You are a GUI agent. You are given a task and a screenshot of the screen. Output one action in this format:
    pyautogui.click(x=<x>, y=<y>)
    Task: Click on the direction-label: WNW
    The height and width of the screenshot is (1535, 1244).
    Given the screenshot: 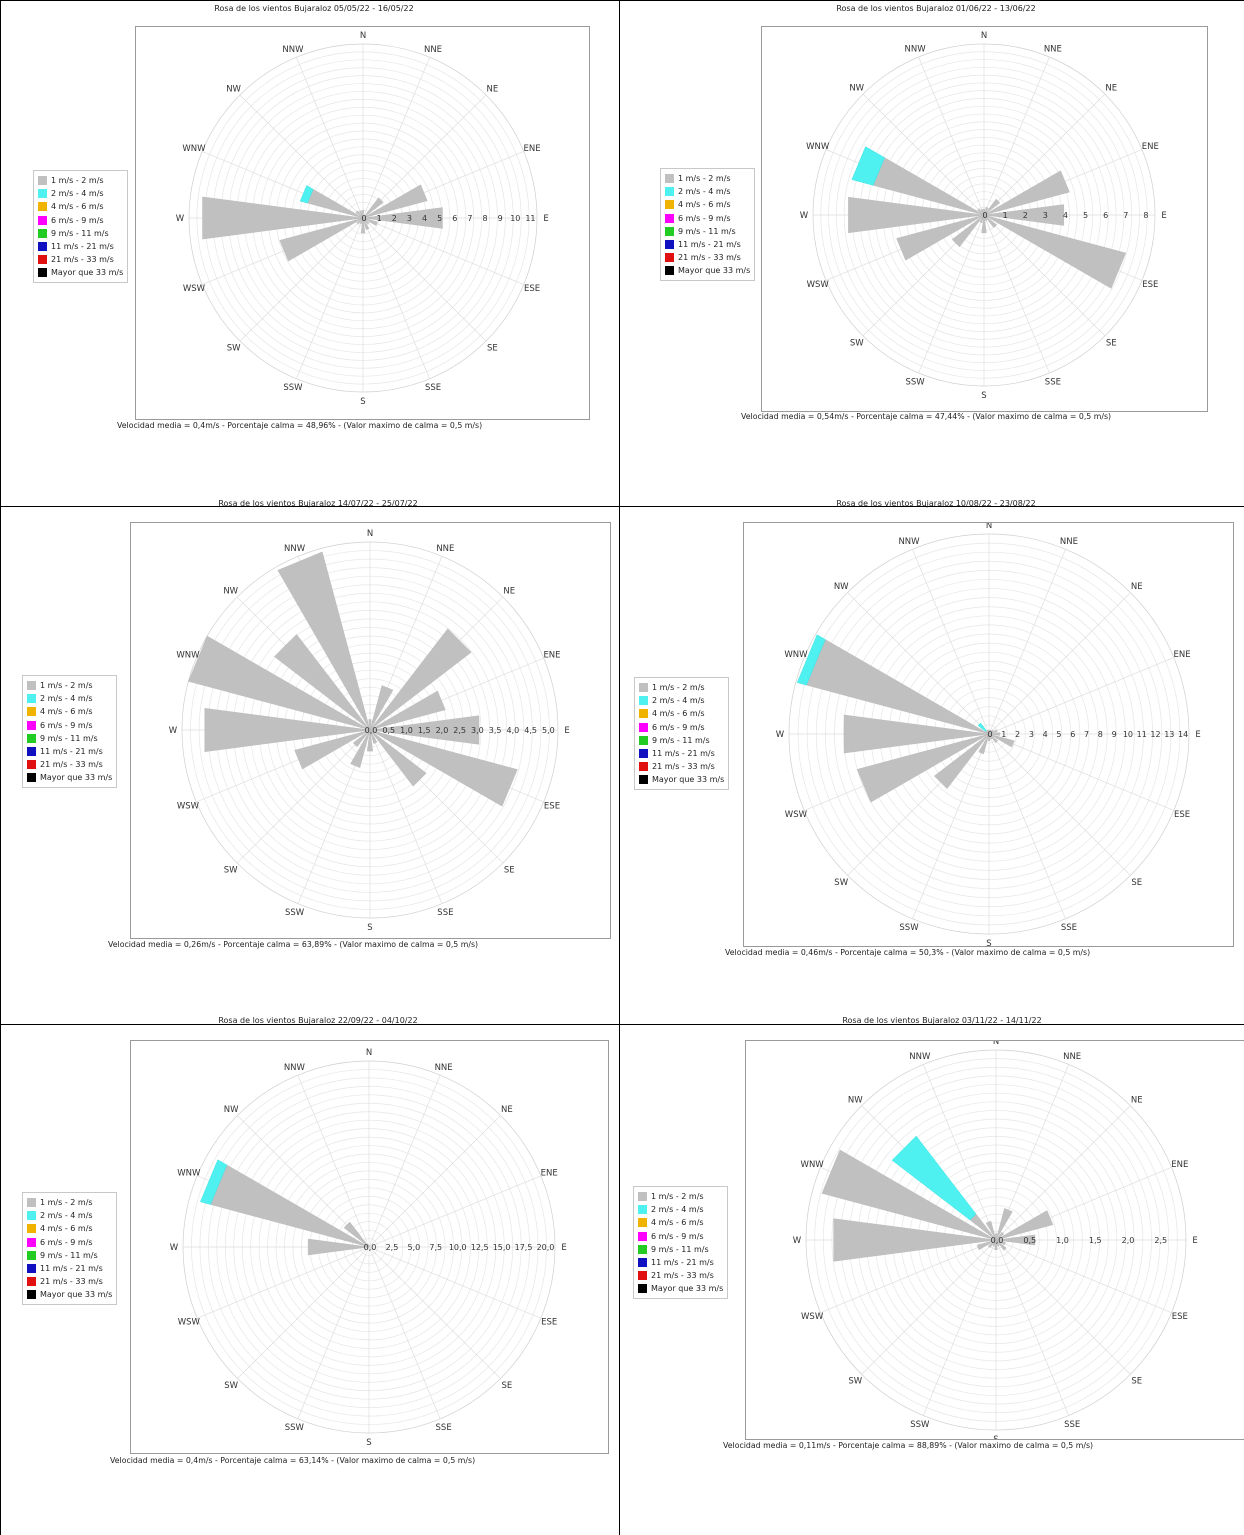 What is the action you would take?
    pyautogui.click(x=813, y=1165)
    